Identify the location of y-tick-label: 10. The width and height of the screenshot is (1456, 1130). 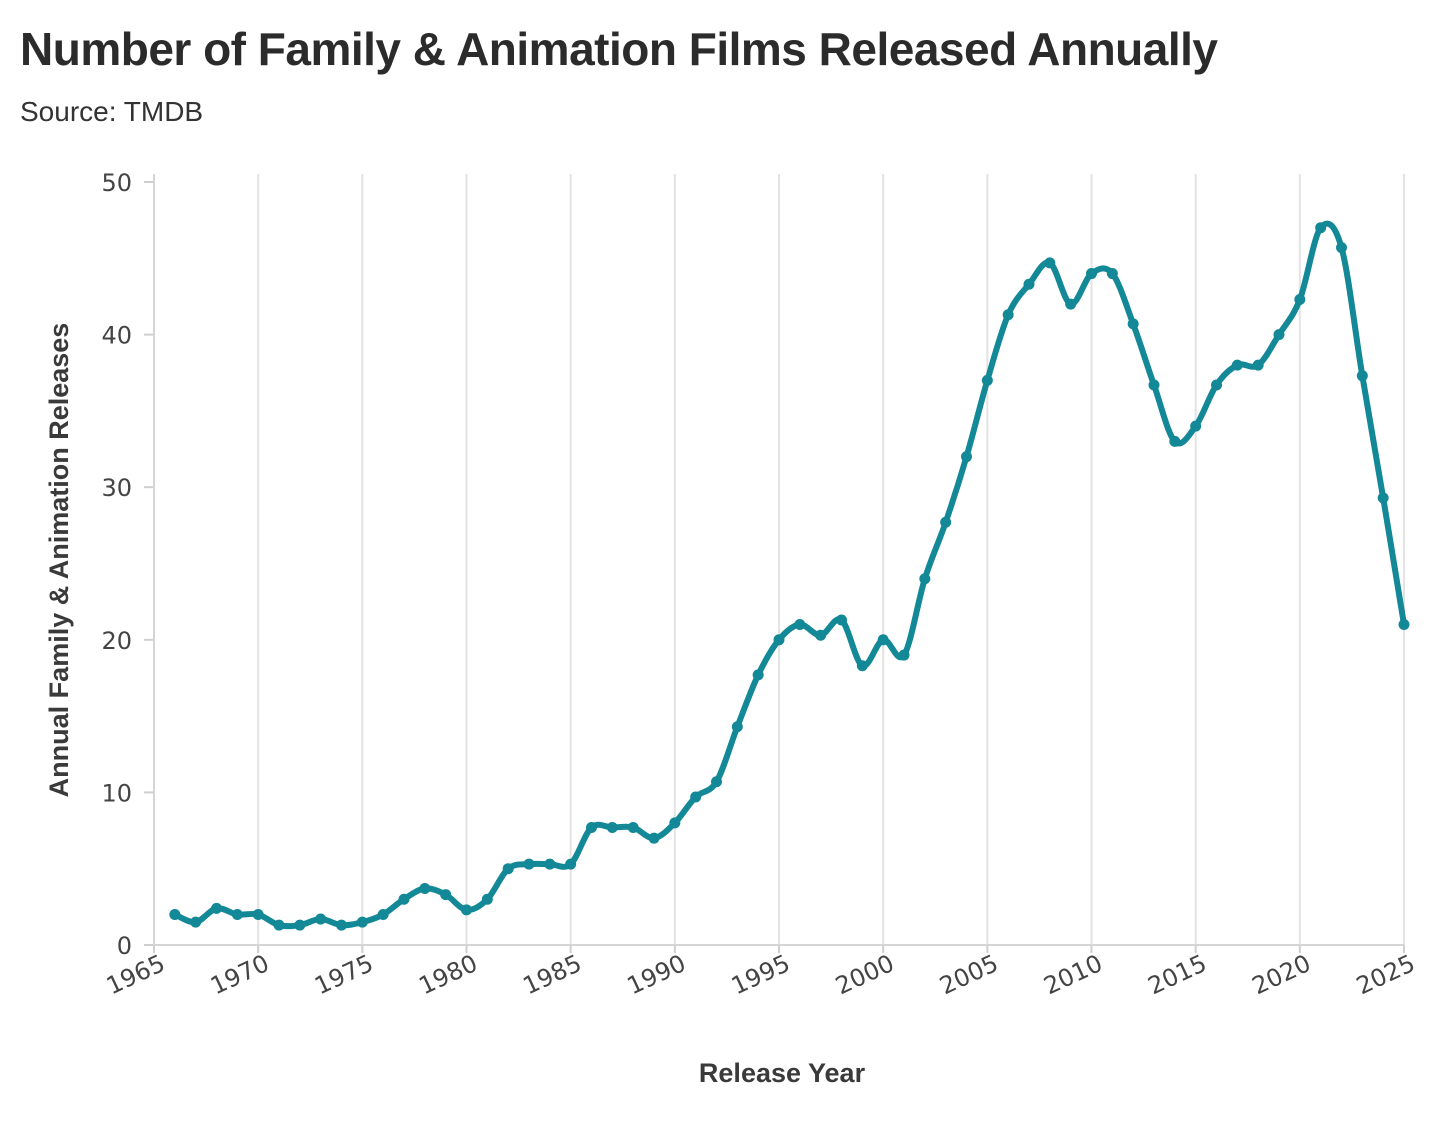
(116, 793).